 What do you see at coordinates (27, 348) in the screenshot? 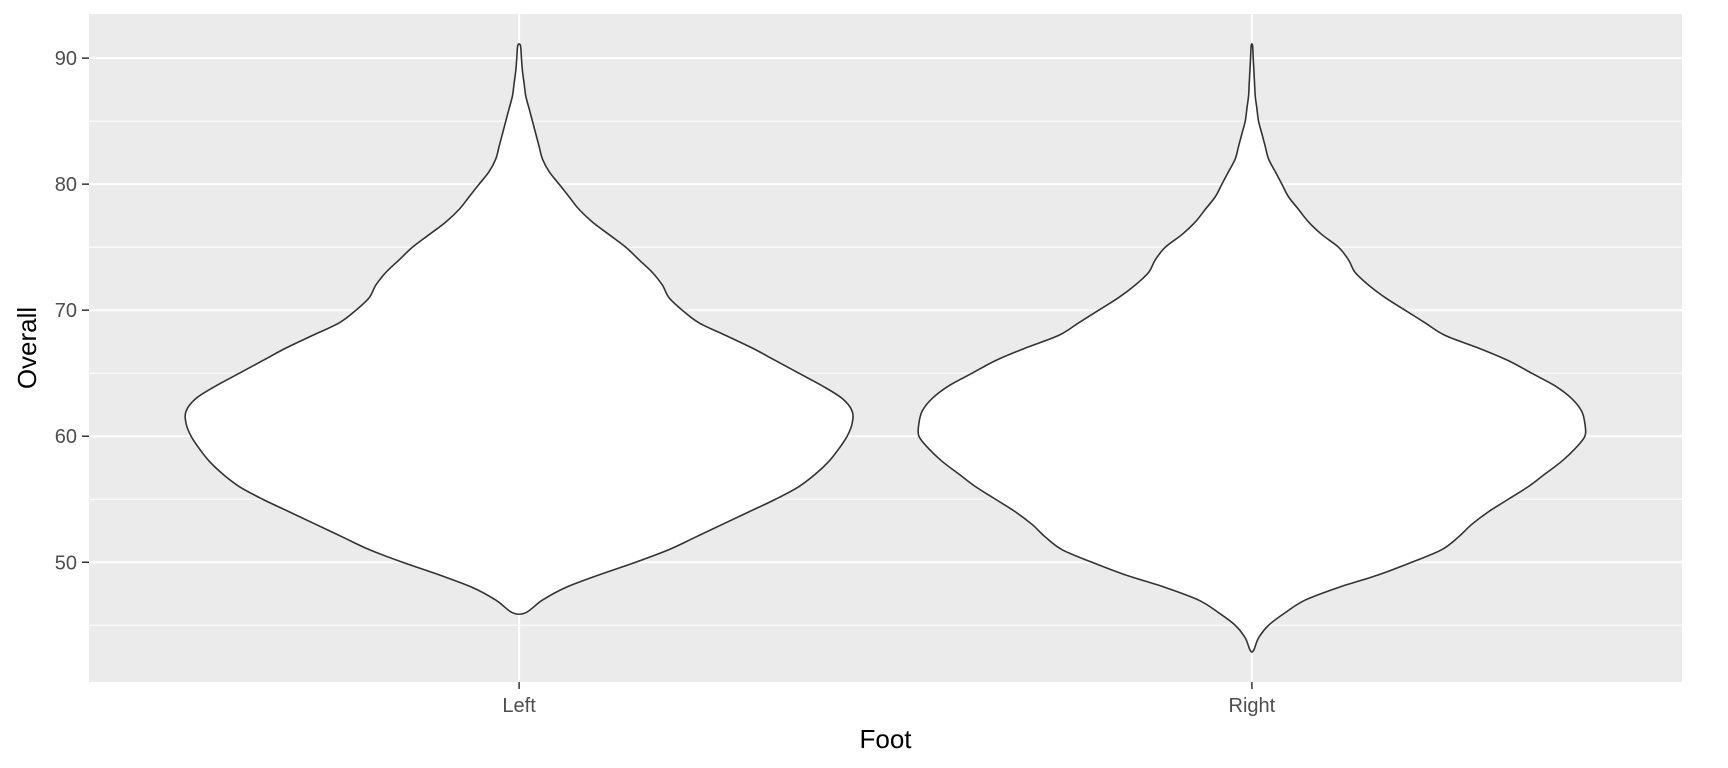
I see `y-axis-title: Overall` at bounding box center [27, 348].